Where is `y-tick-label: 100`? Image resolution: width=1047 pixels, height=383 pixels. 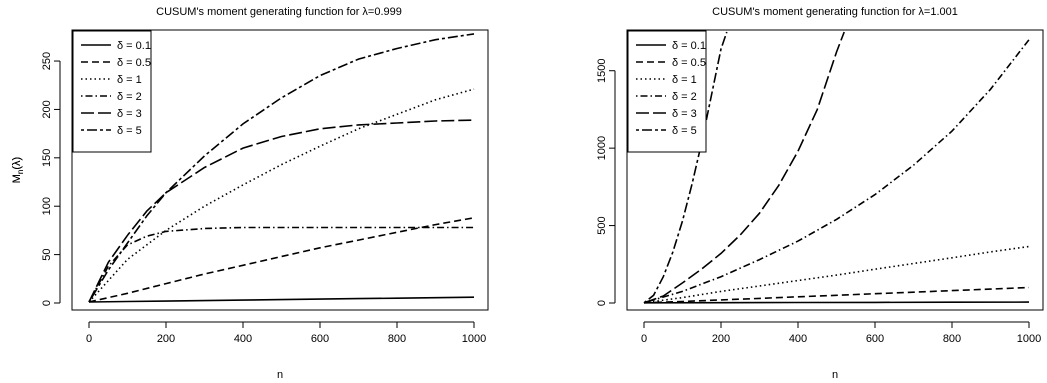
y-tick-label: 100 is located at coordinates (47, 206).